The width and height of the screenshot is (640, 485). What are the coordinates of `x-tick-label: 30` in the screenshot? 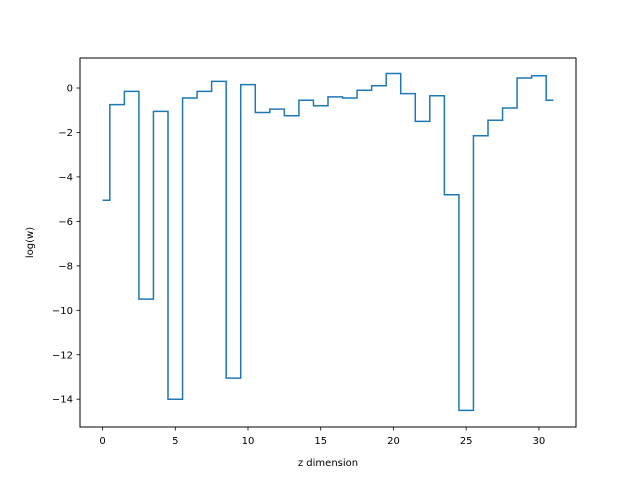 It's located at (539, 441).